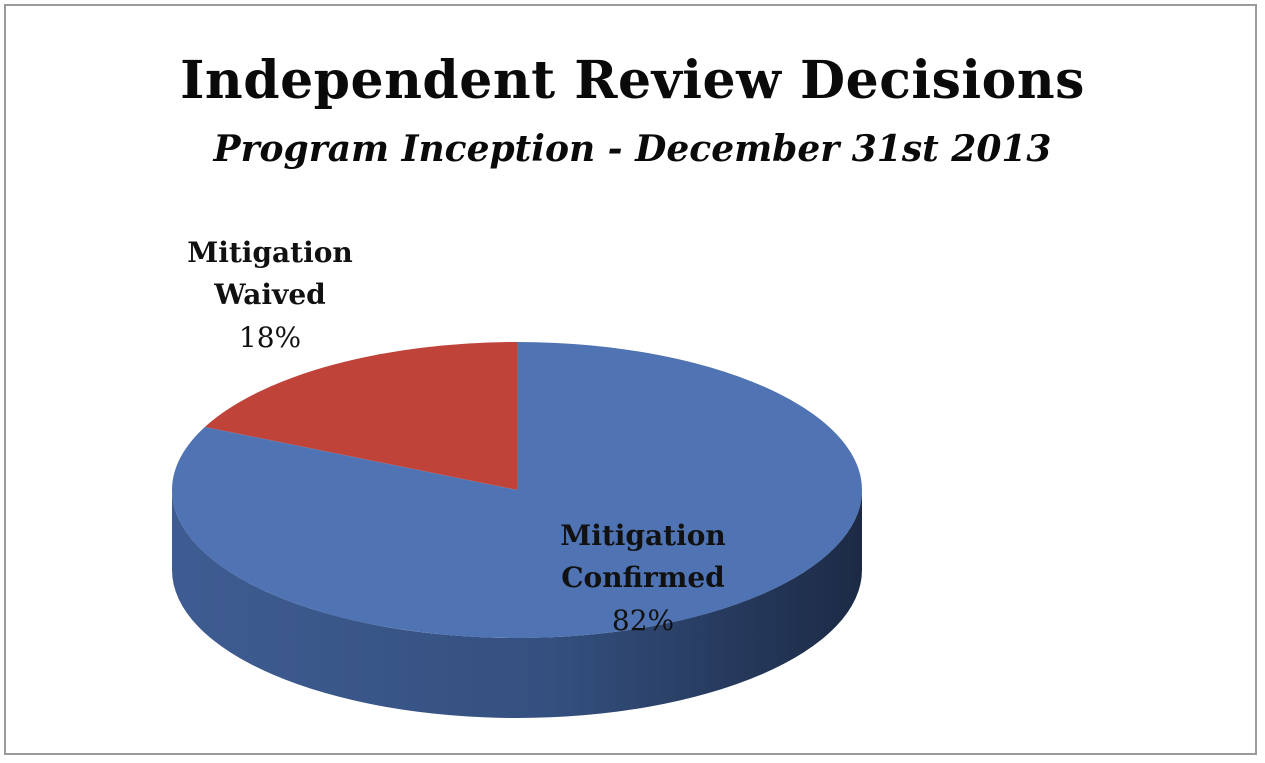 The width and height of the screenshot is (1265, 763). I want to click on slice-label-waived: Mitigation Waived 18%, so click(270, 295).